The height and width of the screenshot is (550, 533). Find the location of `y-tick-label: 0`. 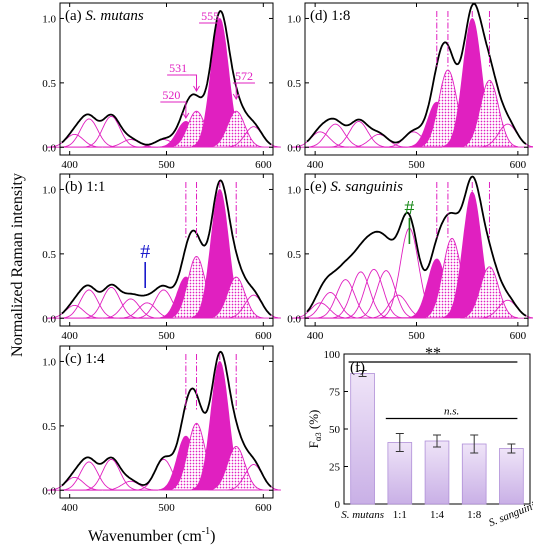

y-tick-label: 0 is located at coordinates (338, 505).